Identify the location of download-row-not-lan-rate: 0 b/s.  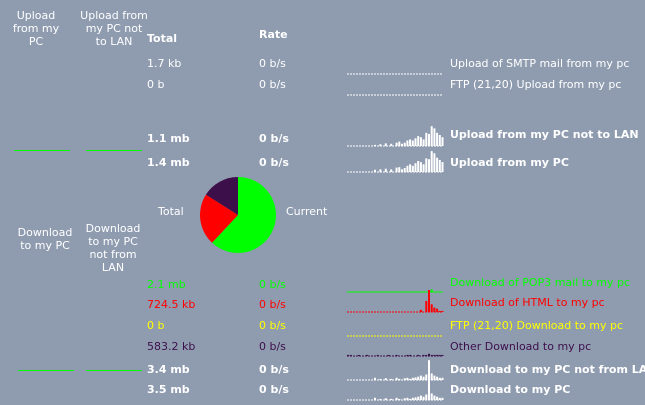
(274, 369).